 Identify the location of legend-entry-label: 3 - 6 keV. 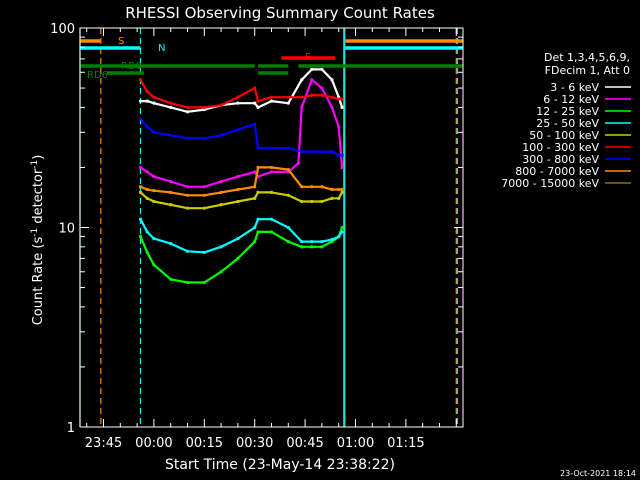
(574, 87).